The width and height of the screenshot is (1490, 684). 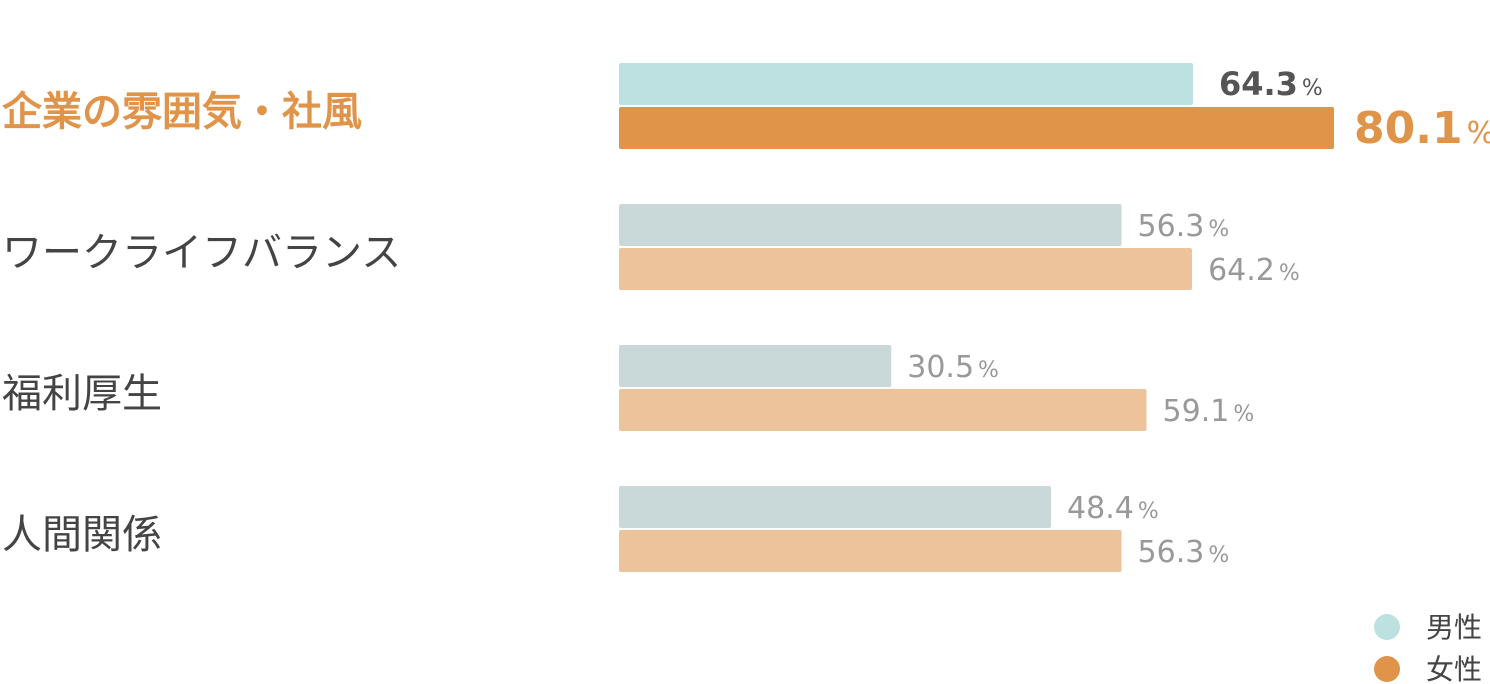 What do you see at coordinates (201, 253) in the screenshot?
I see `category-label: ワークライフバランス` at bounding box center [201, 253].